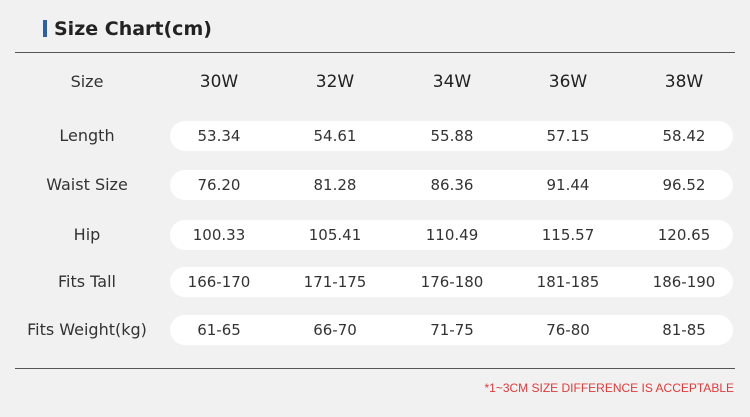 The height and width of the screenshot is (417, 750). What do you see at coordinates (87, 234) in the screenshot?
I see `row-label: Hip` at bounding box center [87, 234].